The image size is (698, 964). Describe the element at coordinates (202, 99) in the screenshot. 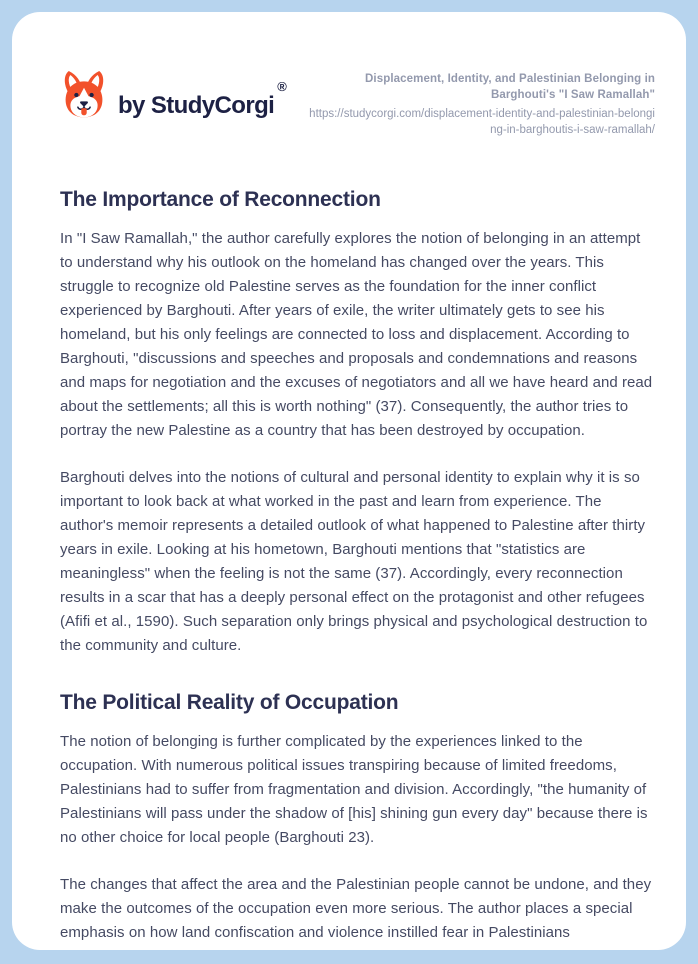

I see `brand-name: by StudyCorgi®` at that location.